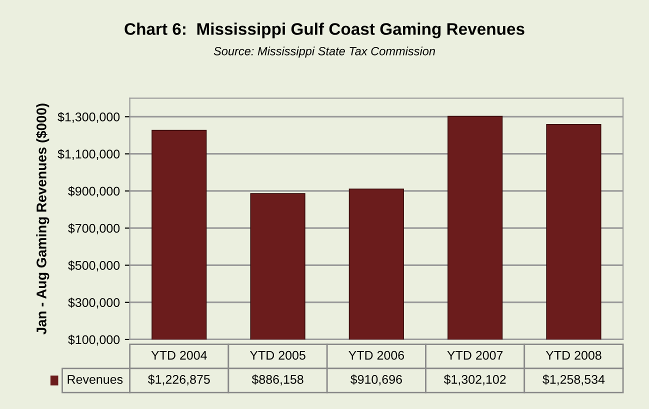 The image size is (649, 409). Describe the element at coordinates (324, 52) in the screenshot. I see `chart-subtitle: Source: Mississippi State Tax Commission` at that location.